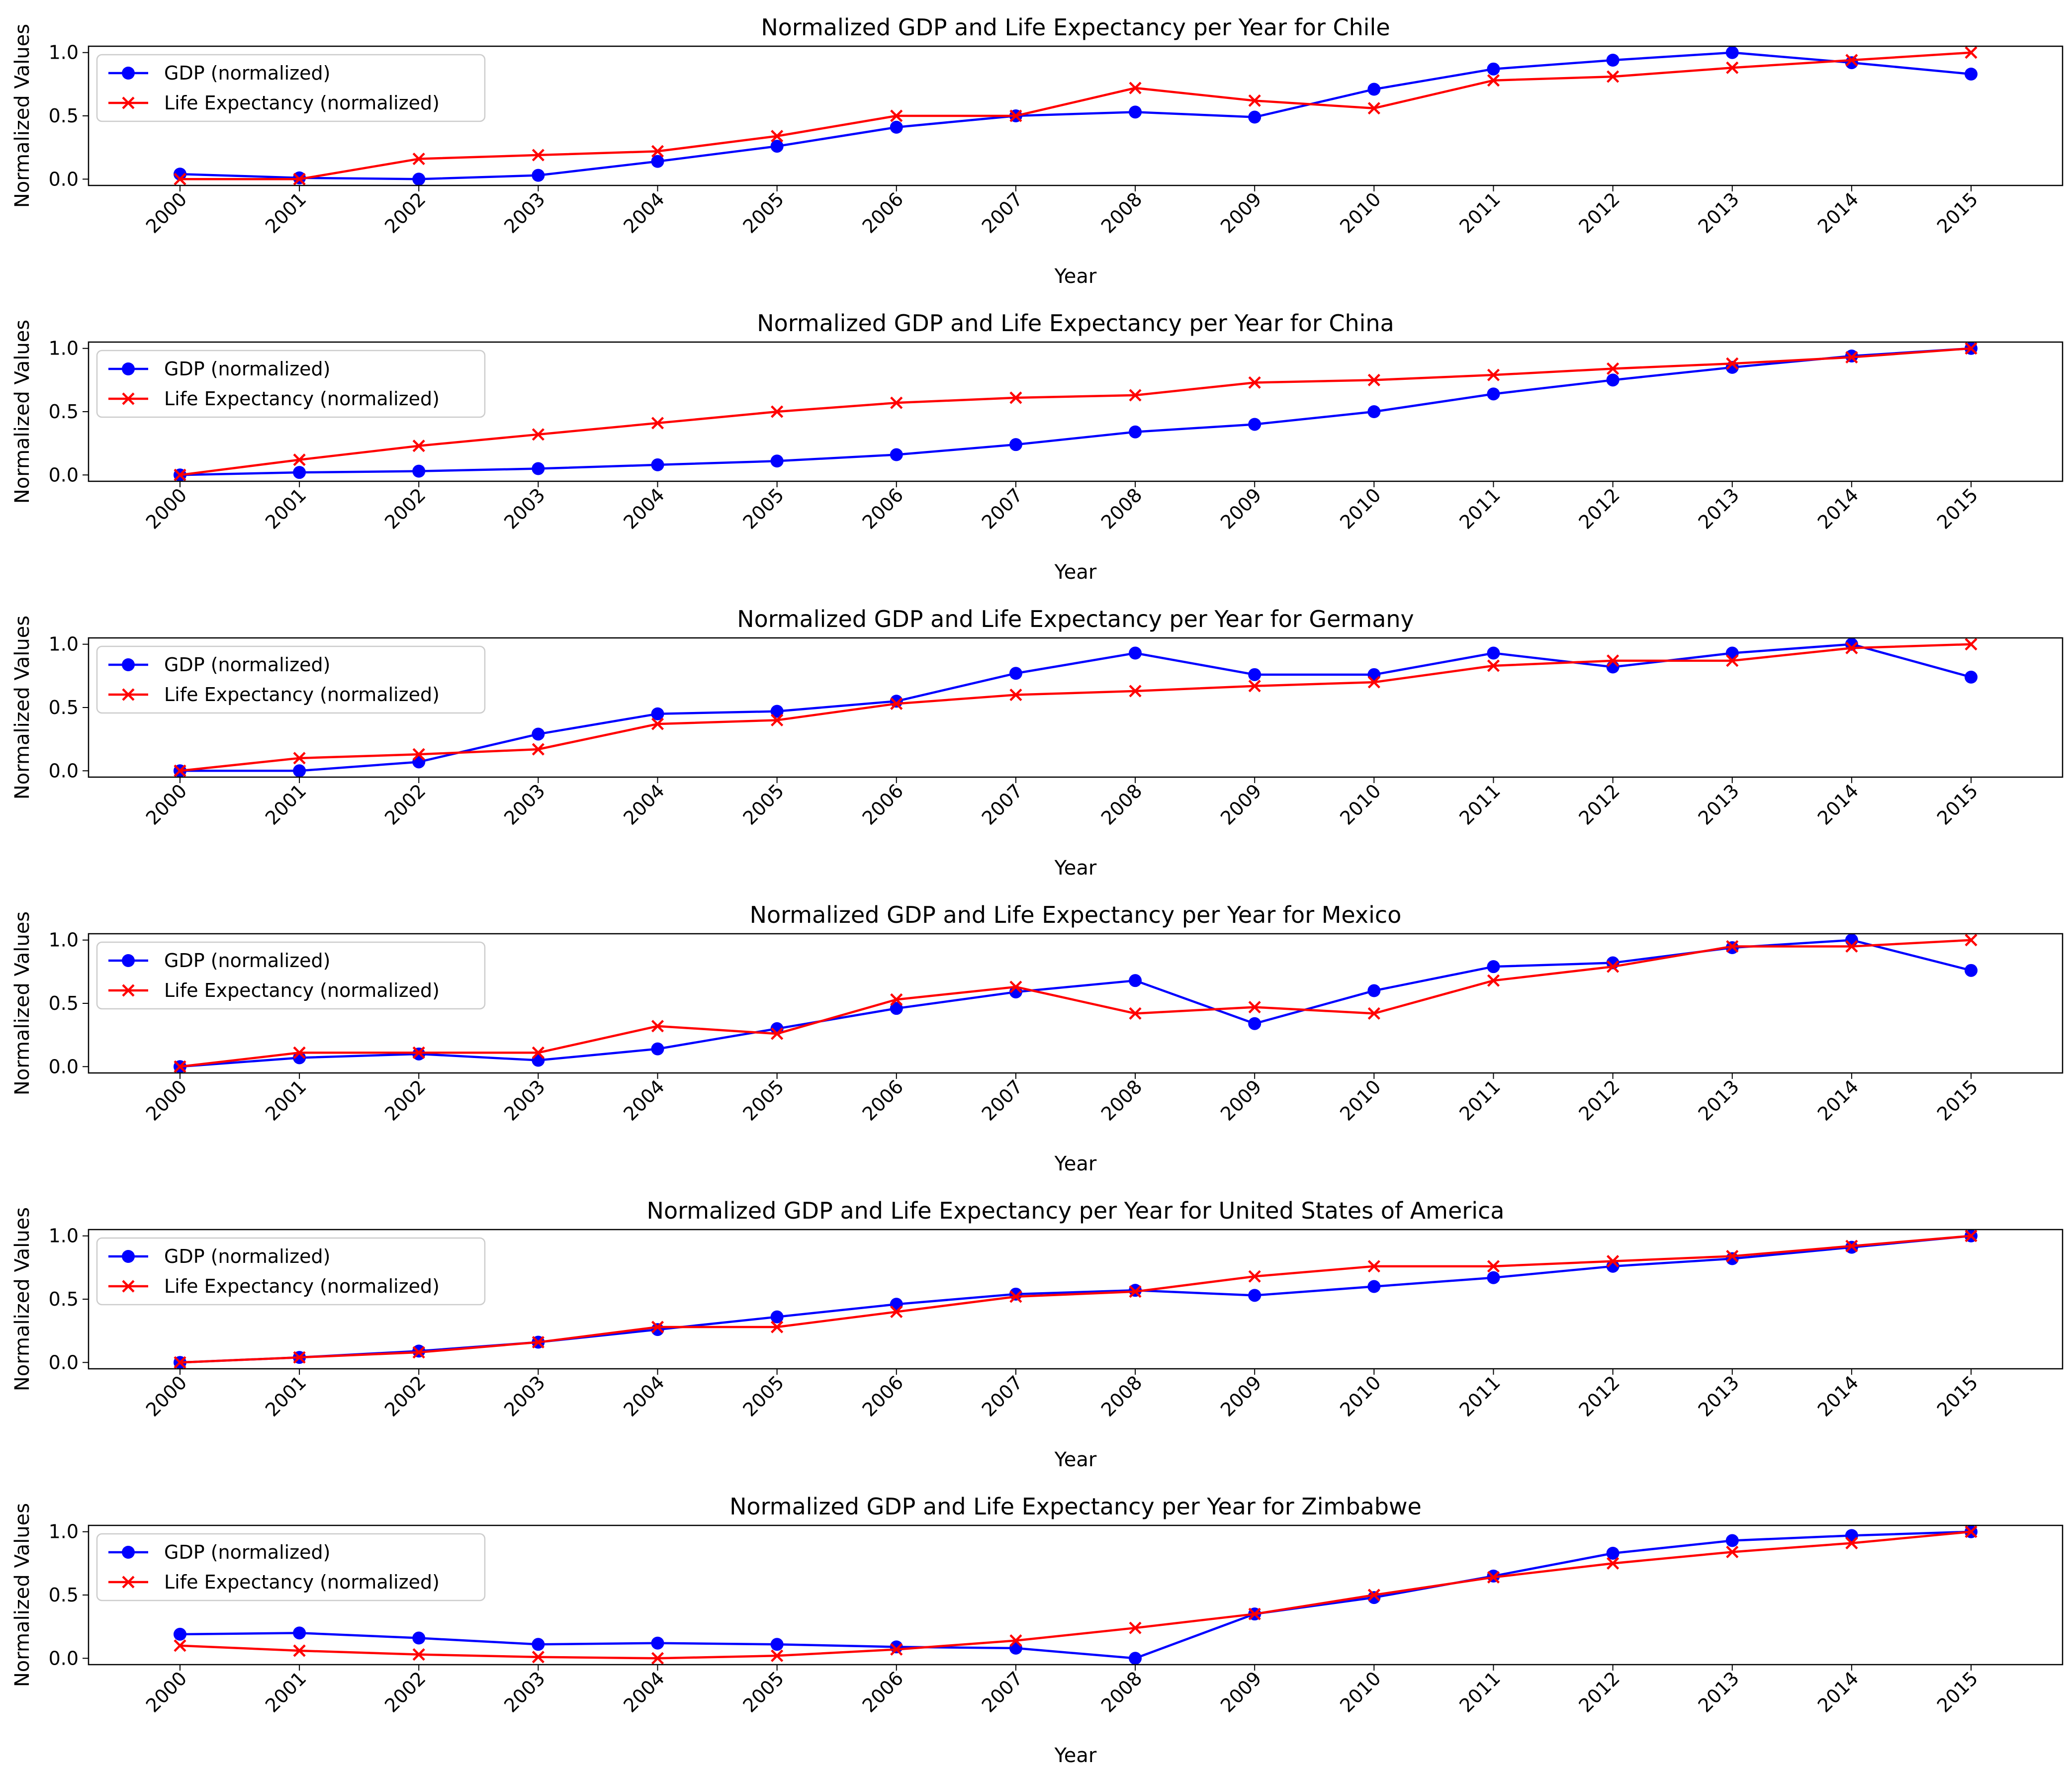  Describe the element at coordinates (644, 1692) in the screenshot. I see `x-tick-label: 2004` at that location.